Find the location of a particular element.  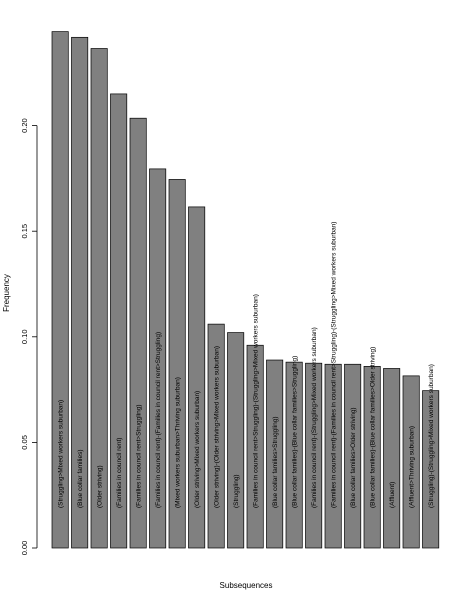

y-tick-label: 0.10 is located at coordinates (24, 336).